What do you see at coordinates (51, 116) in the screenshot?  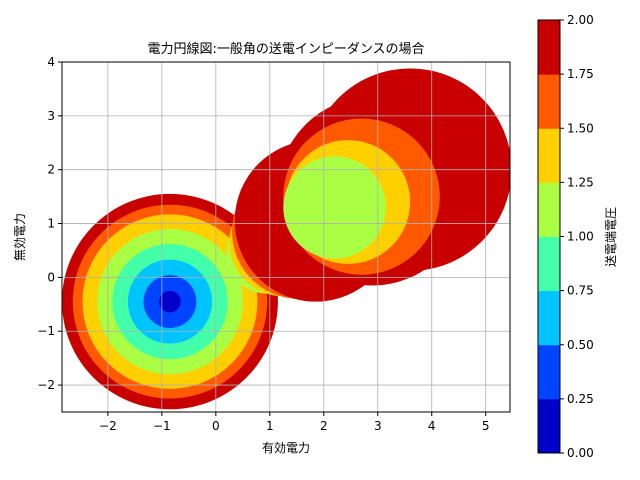 I see `y-tick-label: 3` at bounding box center [51, 116].